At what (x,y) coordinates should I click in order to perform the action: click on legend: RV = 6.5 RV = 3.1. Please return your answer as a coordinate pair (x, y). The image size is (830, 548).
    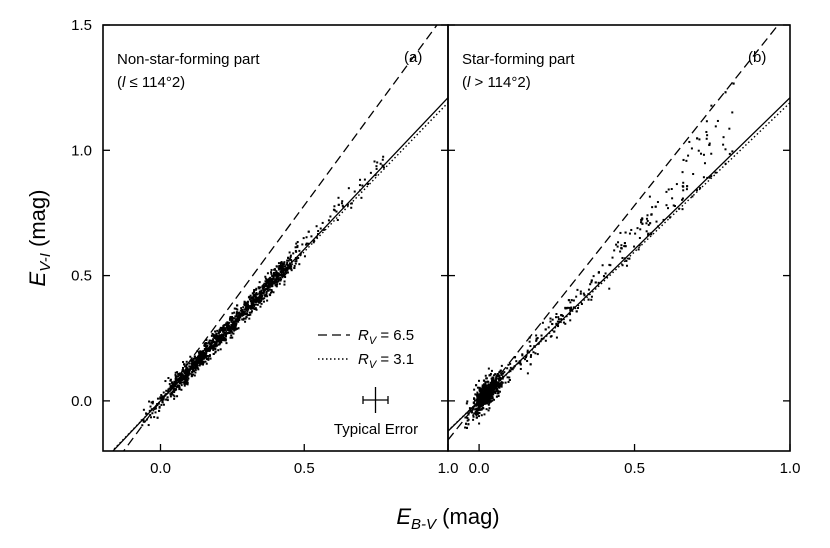
    Looking at the image, I should click on (366, 349).